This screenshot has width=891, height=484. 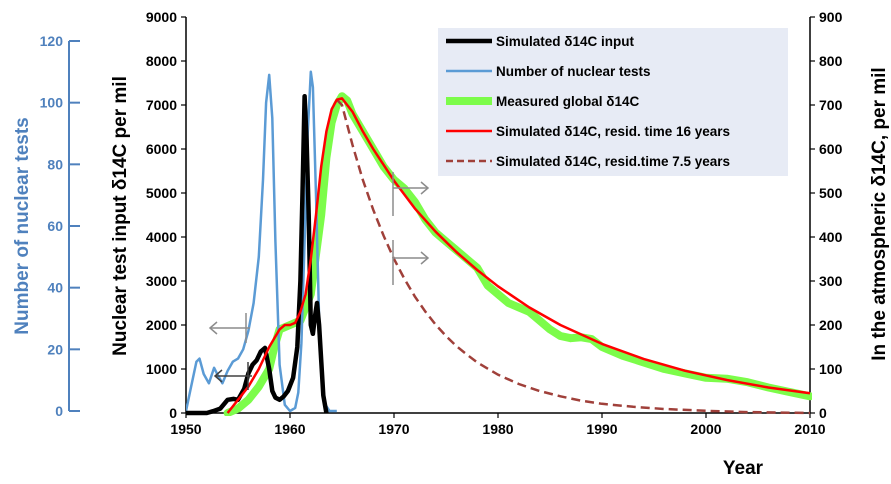 I want to click on y-input-tick-label: 5000, so click(x=161, y=193).